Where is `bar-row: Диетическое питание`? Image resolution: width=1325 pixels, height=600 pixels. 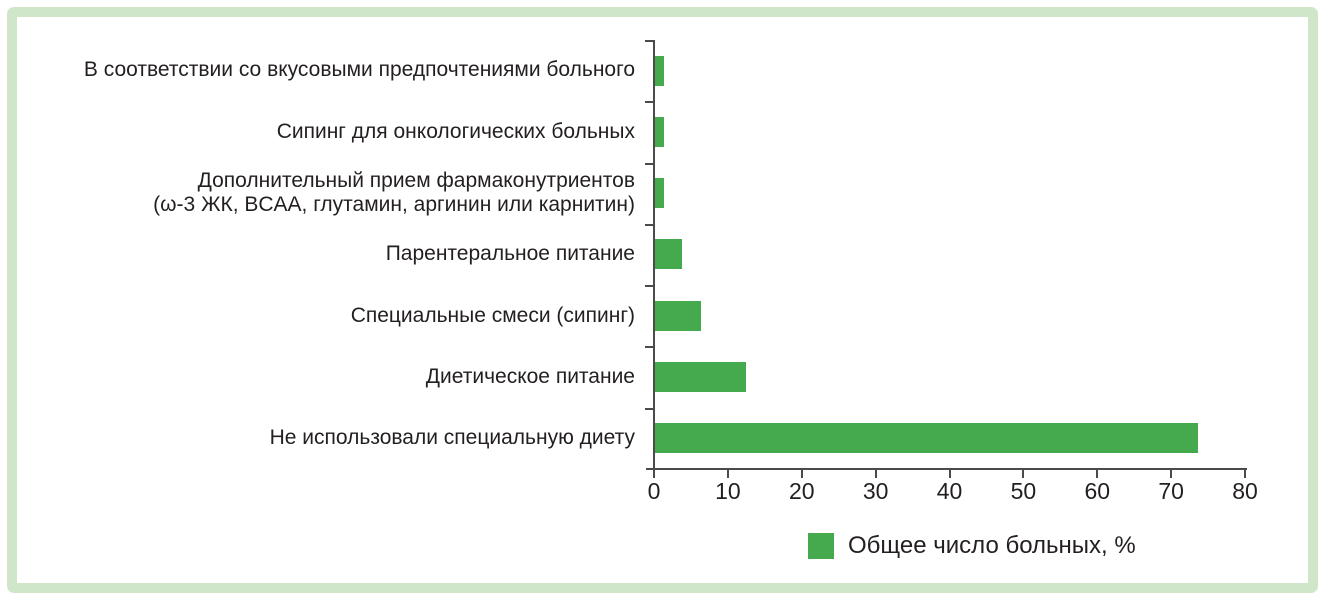
bar-row: Диетическое питание is located at coordinates (631, 376).